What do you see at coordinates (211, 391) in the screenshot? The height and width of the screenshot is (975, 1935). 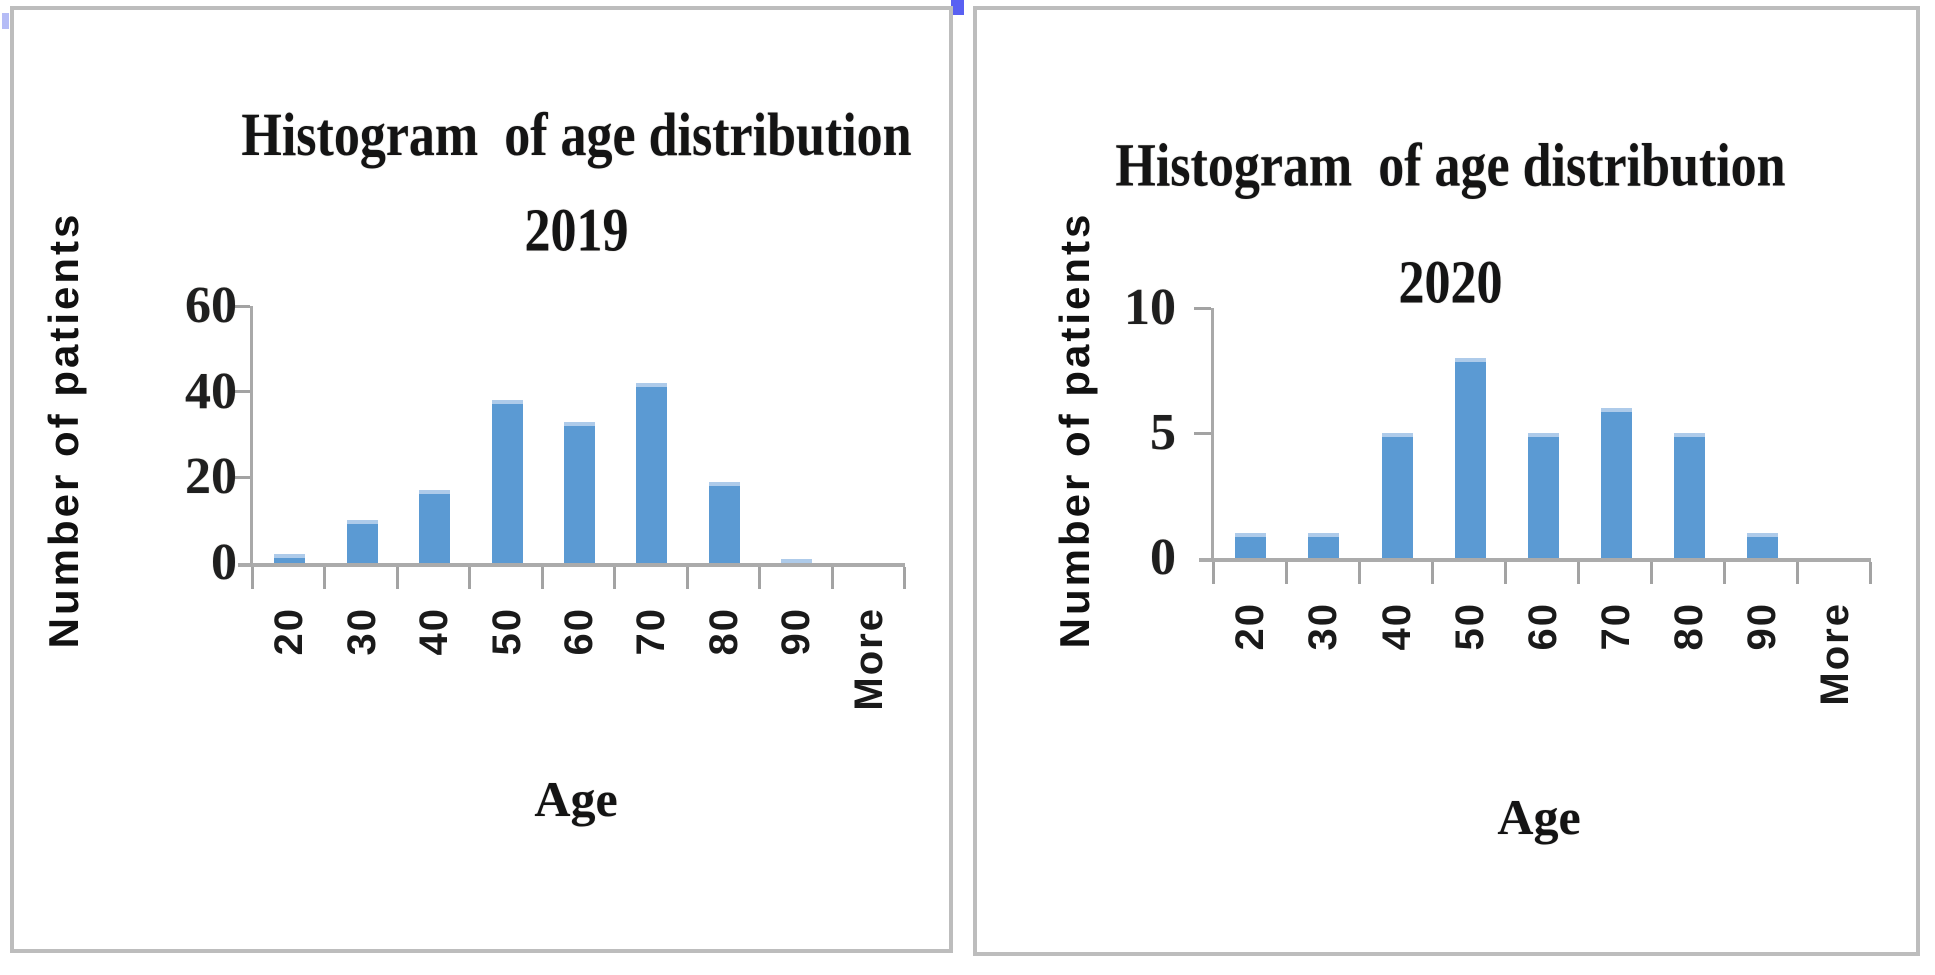 I see `y-tick-label: 40` at bounding box center [211, 391].